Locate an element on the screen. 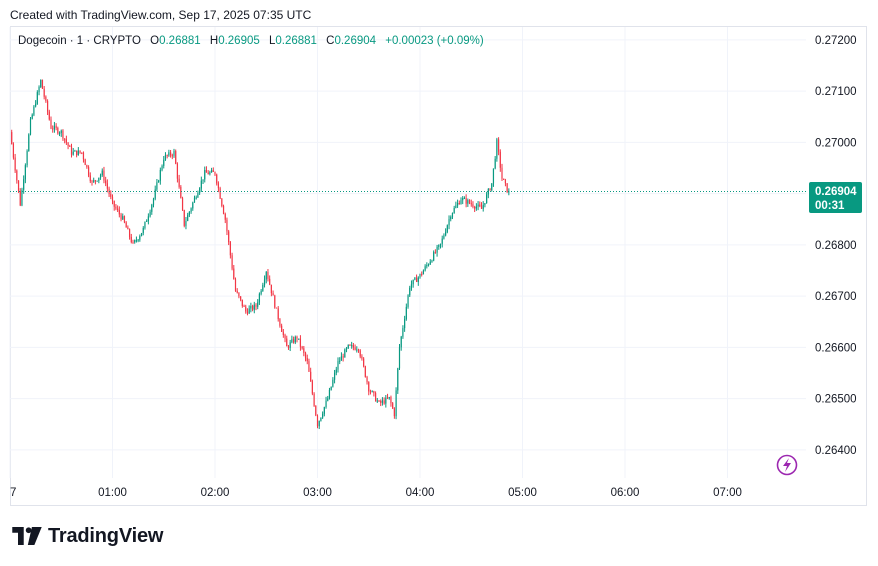 The image size is (878, 566). y-tick-label: 0.26800 is located at coordinates (836, 246).